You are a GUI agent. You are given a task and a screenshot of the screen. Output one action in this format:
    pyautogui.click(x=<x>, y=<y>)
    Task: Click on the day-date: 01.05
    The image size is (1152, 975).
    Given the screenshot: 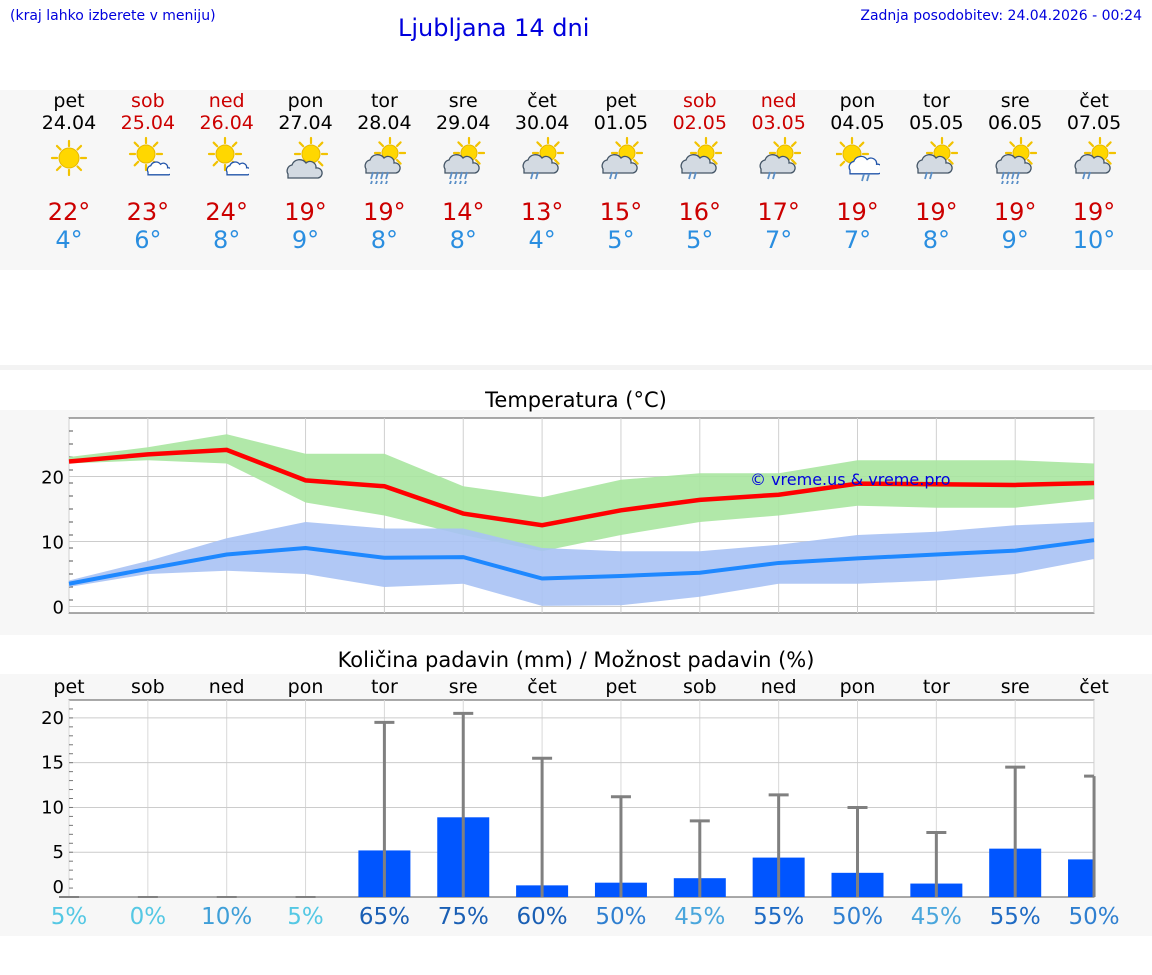 What is the action you would take?
    pyautogui.click(x=621, y=123)
    